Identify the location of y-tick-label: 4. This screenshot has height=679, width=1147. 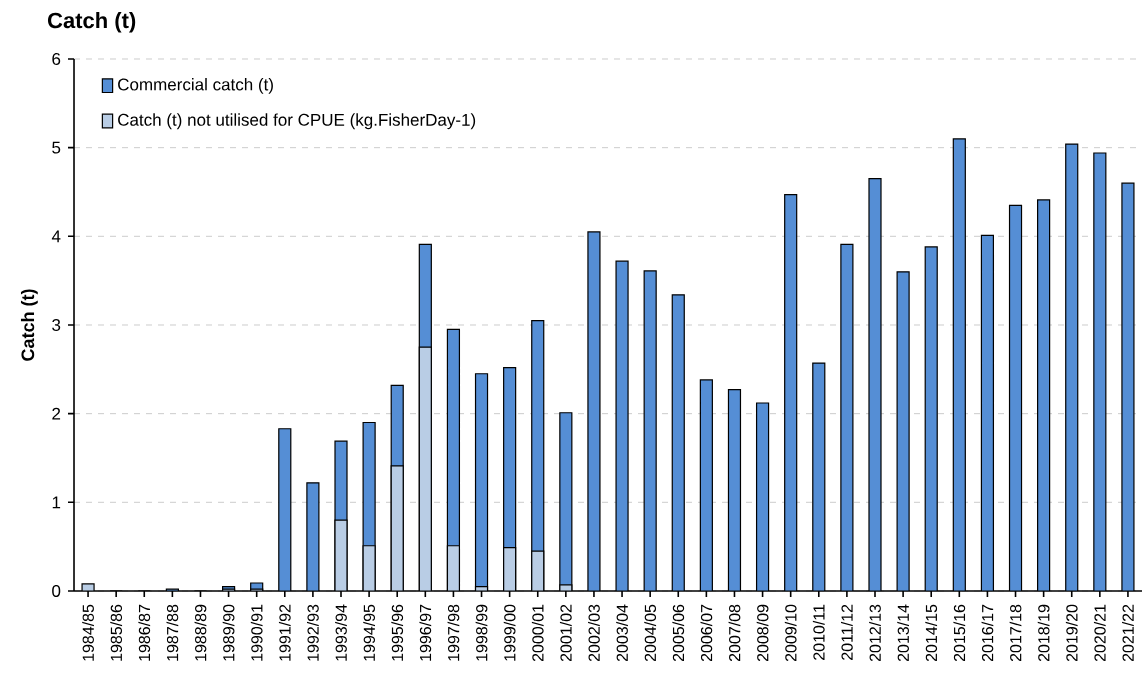
(56, 236).